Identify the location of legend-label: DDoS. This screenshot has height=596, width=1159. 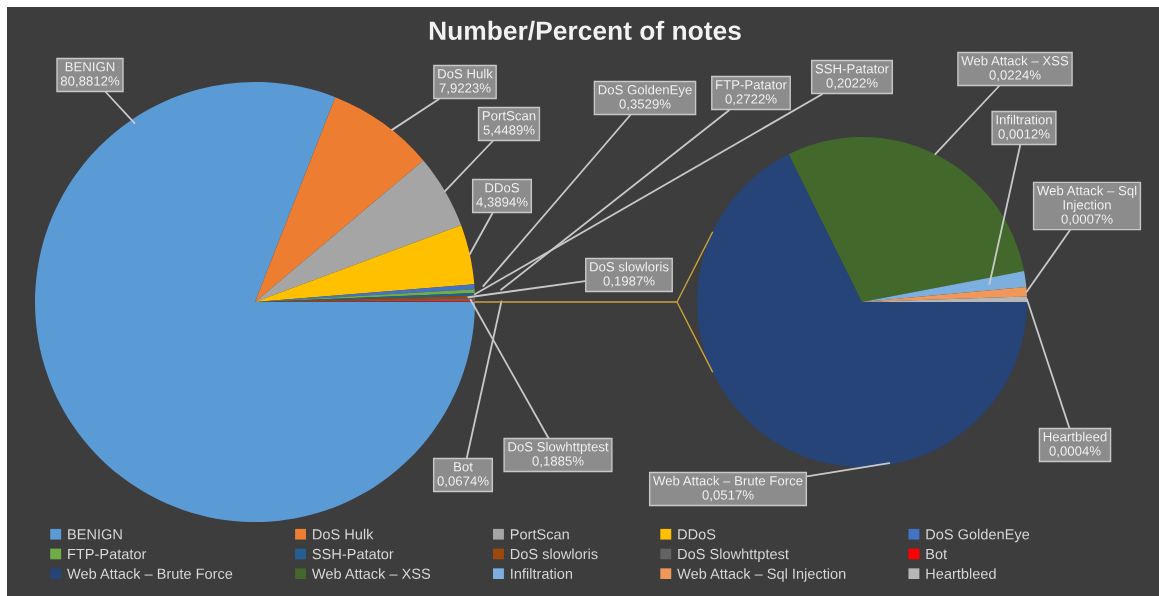
(697, 534).